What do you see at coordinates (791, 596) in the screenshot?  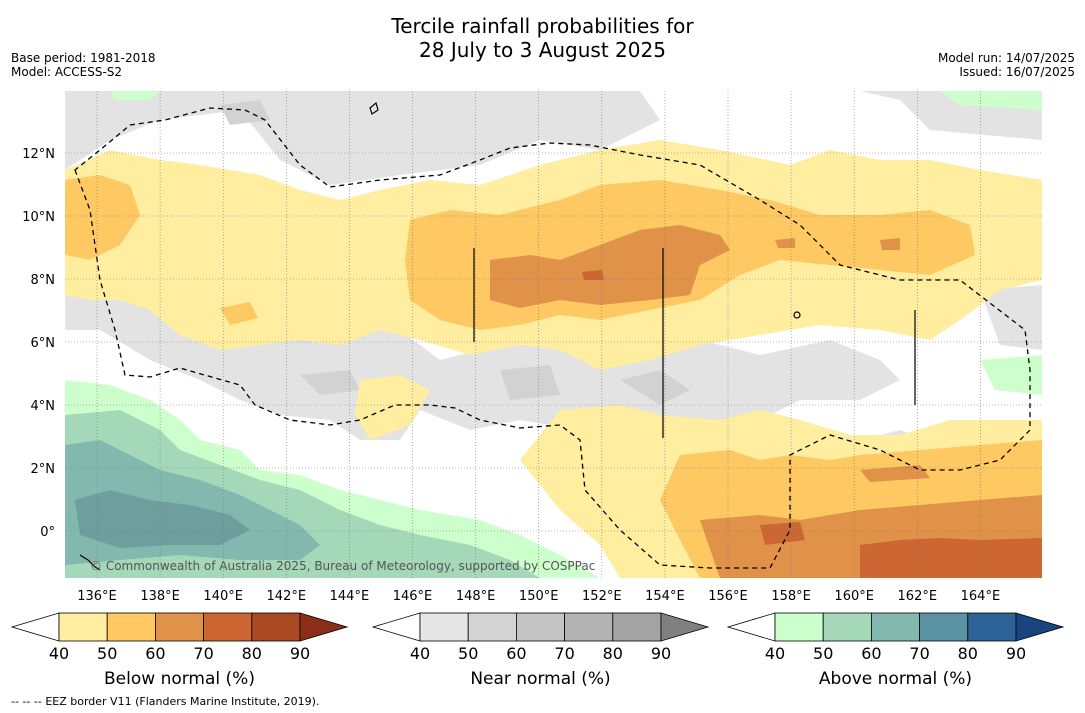 I see `lon-label: 158°E` at bounding box center [791, 596].